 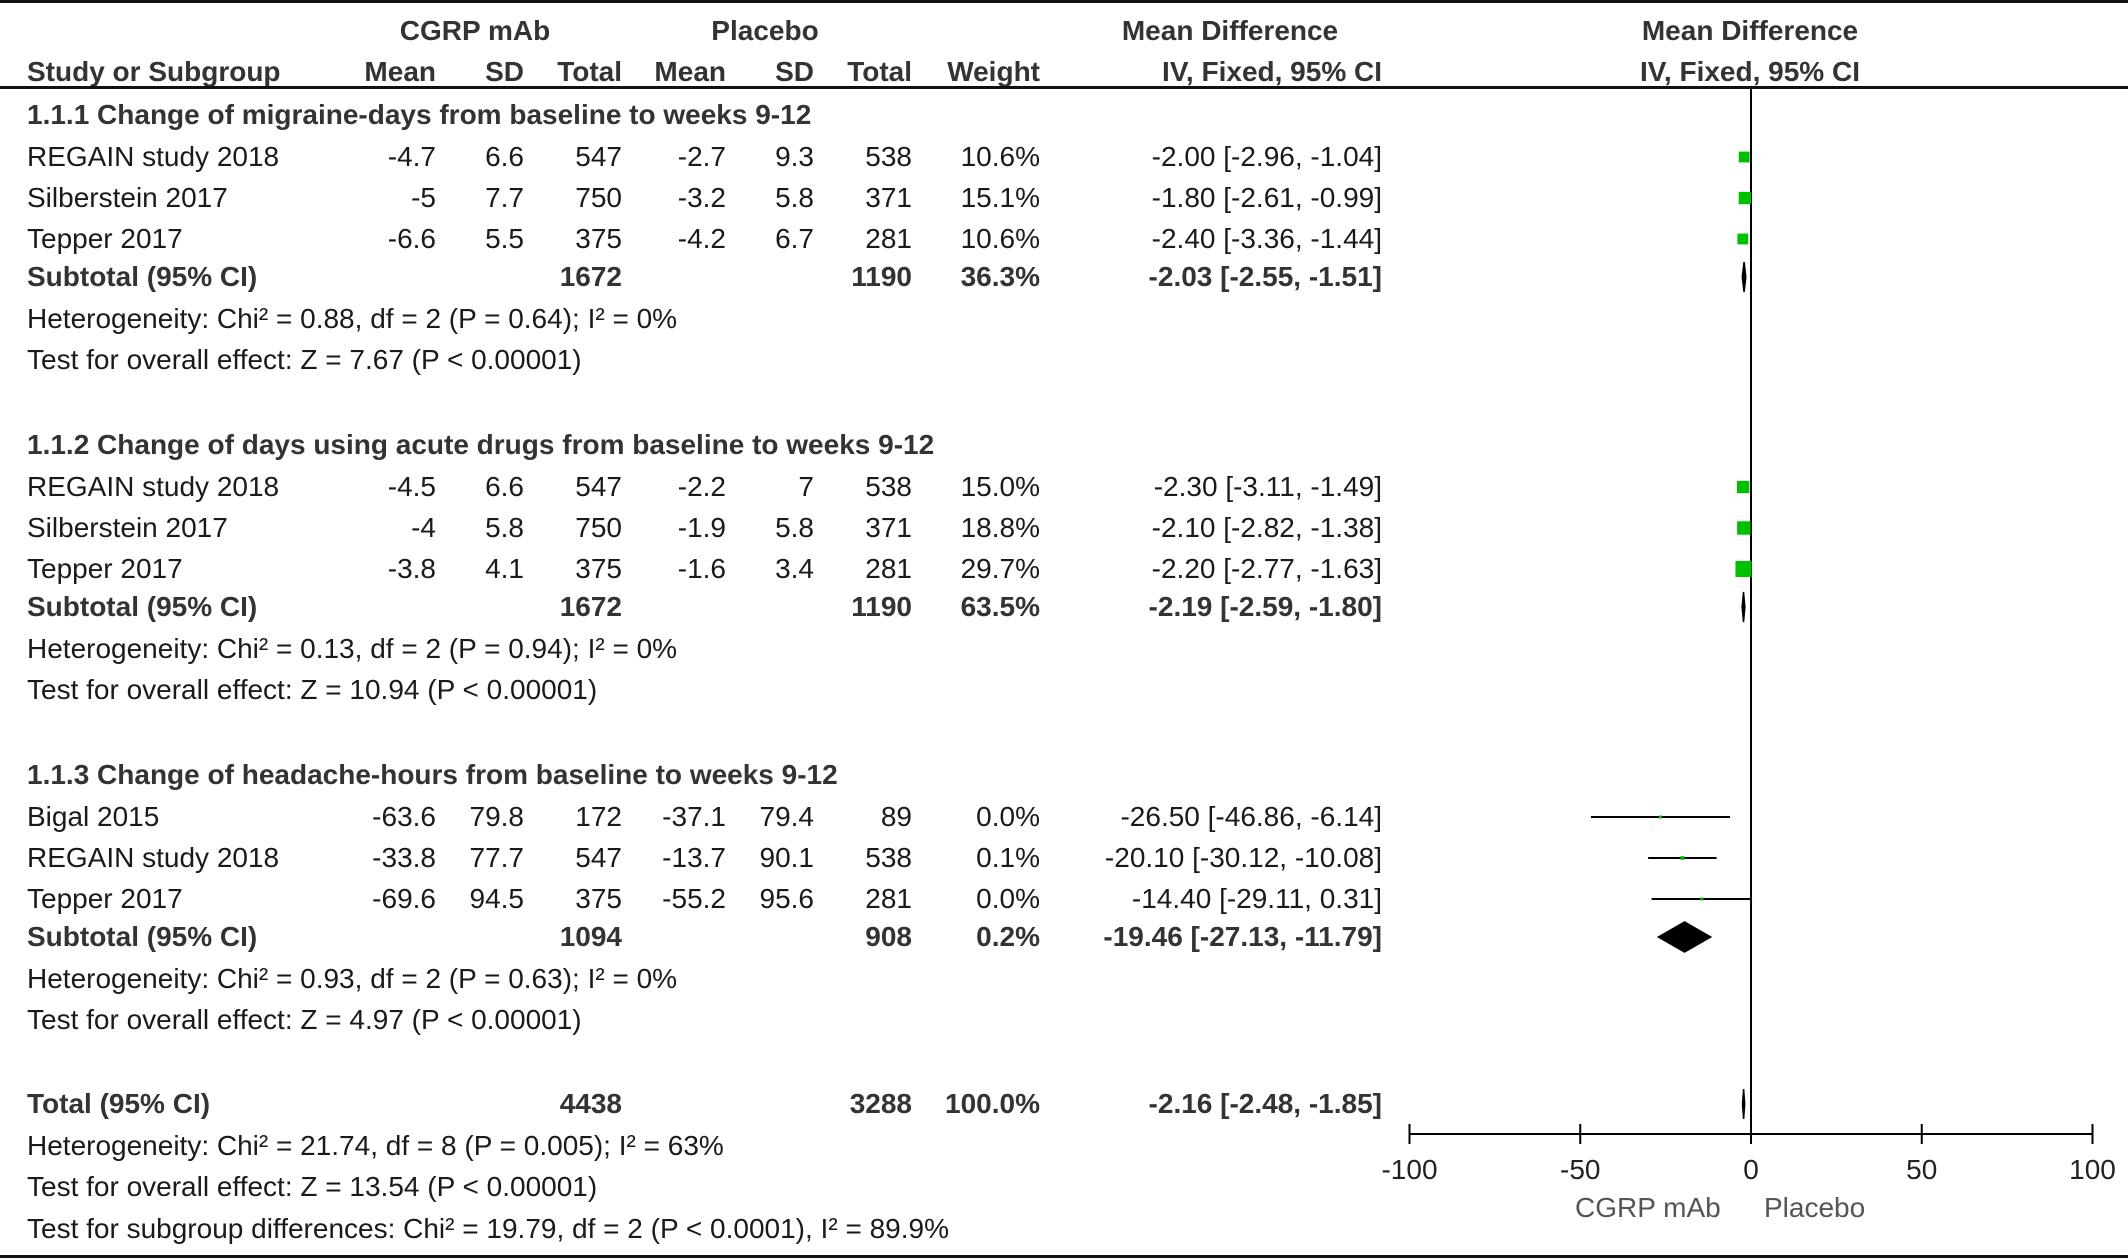 What do you see at coordinates (701, 238) in the screenshot?
I see `study-mean2: -4.2` at bounding box center [701, 238].